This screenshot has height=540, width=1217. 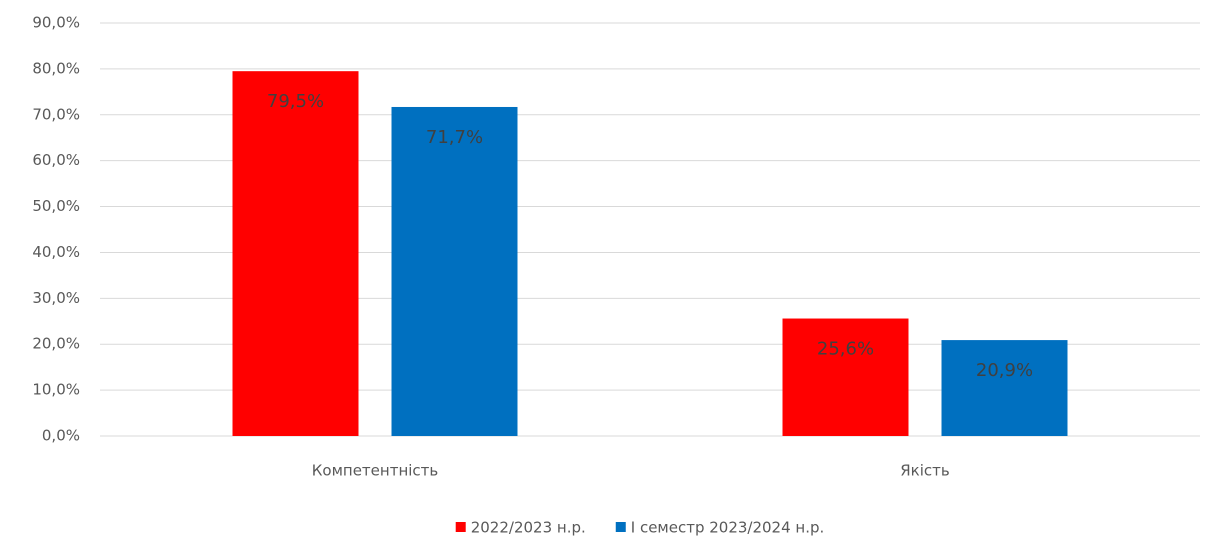 I want to click on y-tick-label: 40,0%, so click(x=56, y=252).